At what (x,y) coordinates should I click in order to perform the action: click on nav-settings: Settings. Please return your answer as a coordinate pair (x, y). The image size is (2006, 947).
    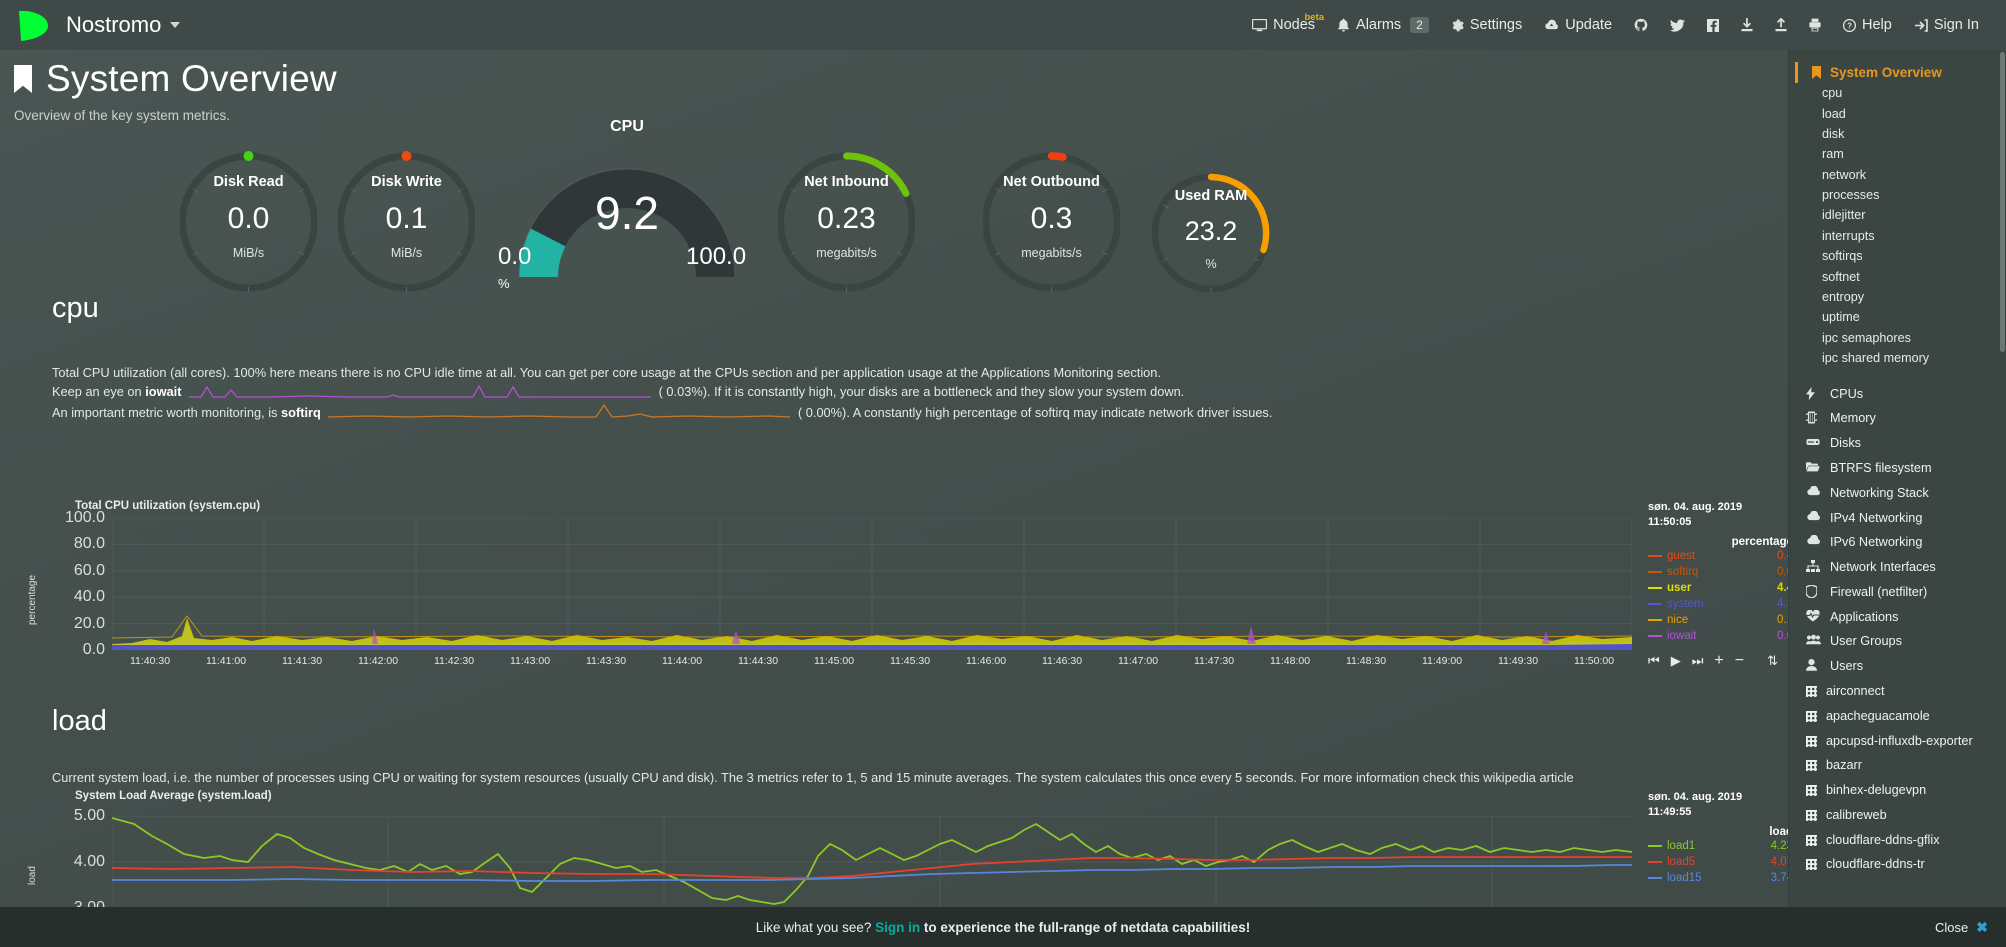
    Looking at the image, I should click on (1486, 25).